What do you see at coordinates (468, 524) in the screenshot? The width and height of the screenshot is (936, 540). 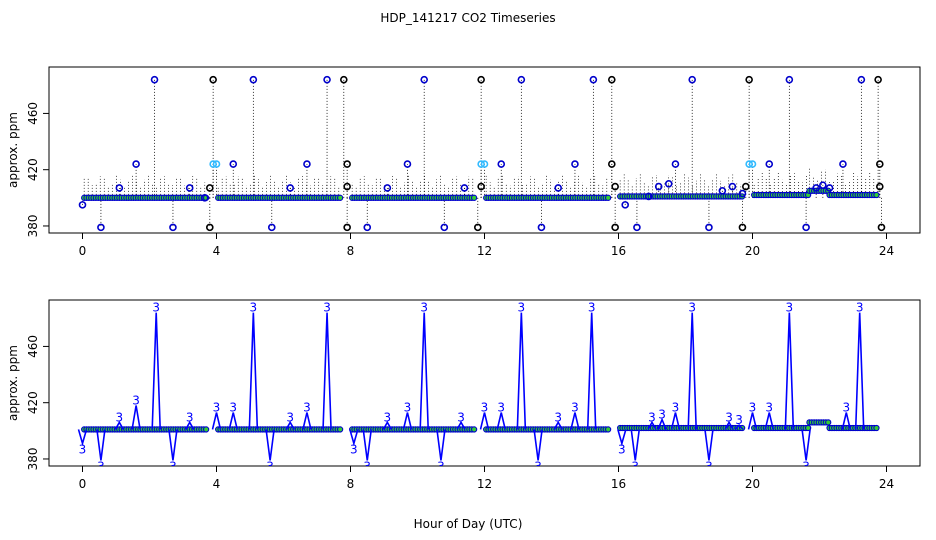 I see `x-axis-label: Hour of Day (UTC)` at bounding box center [468, 524].